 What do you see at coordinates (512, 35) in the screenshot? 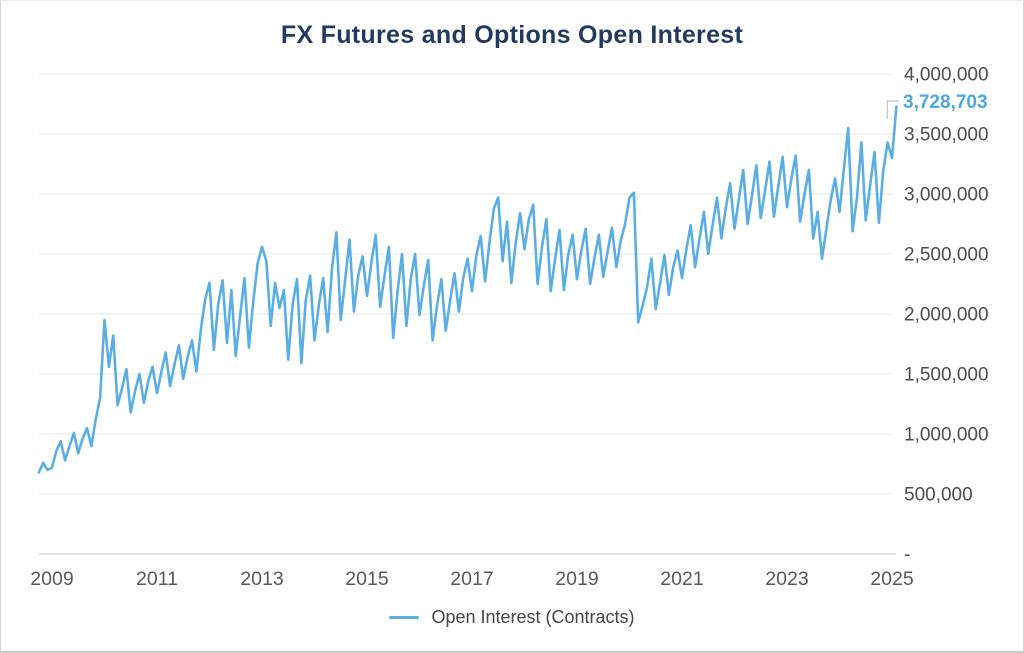
I see `chart-title: FX Futures and Options Open Interest` at bounding box center [512, 35].